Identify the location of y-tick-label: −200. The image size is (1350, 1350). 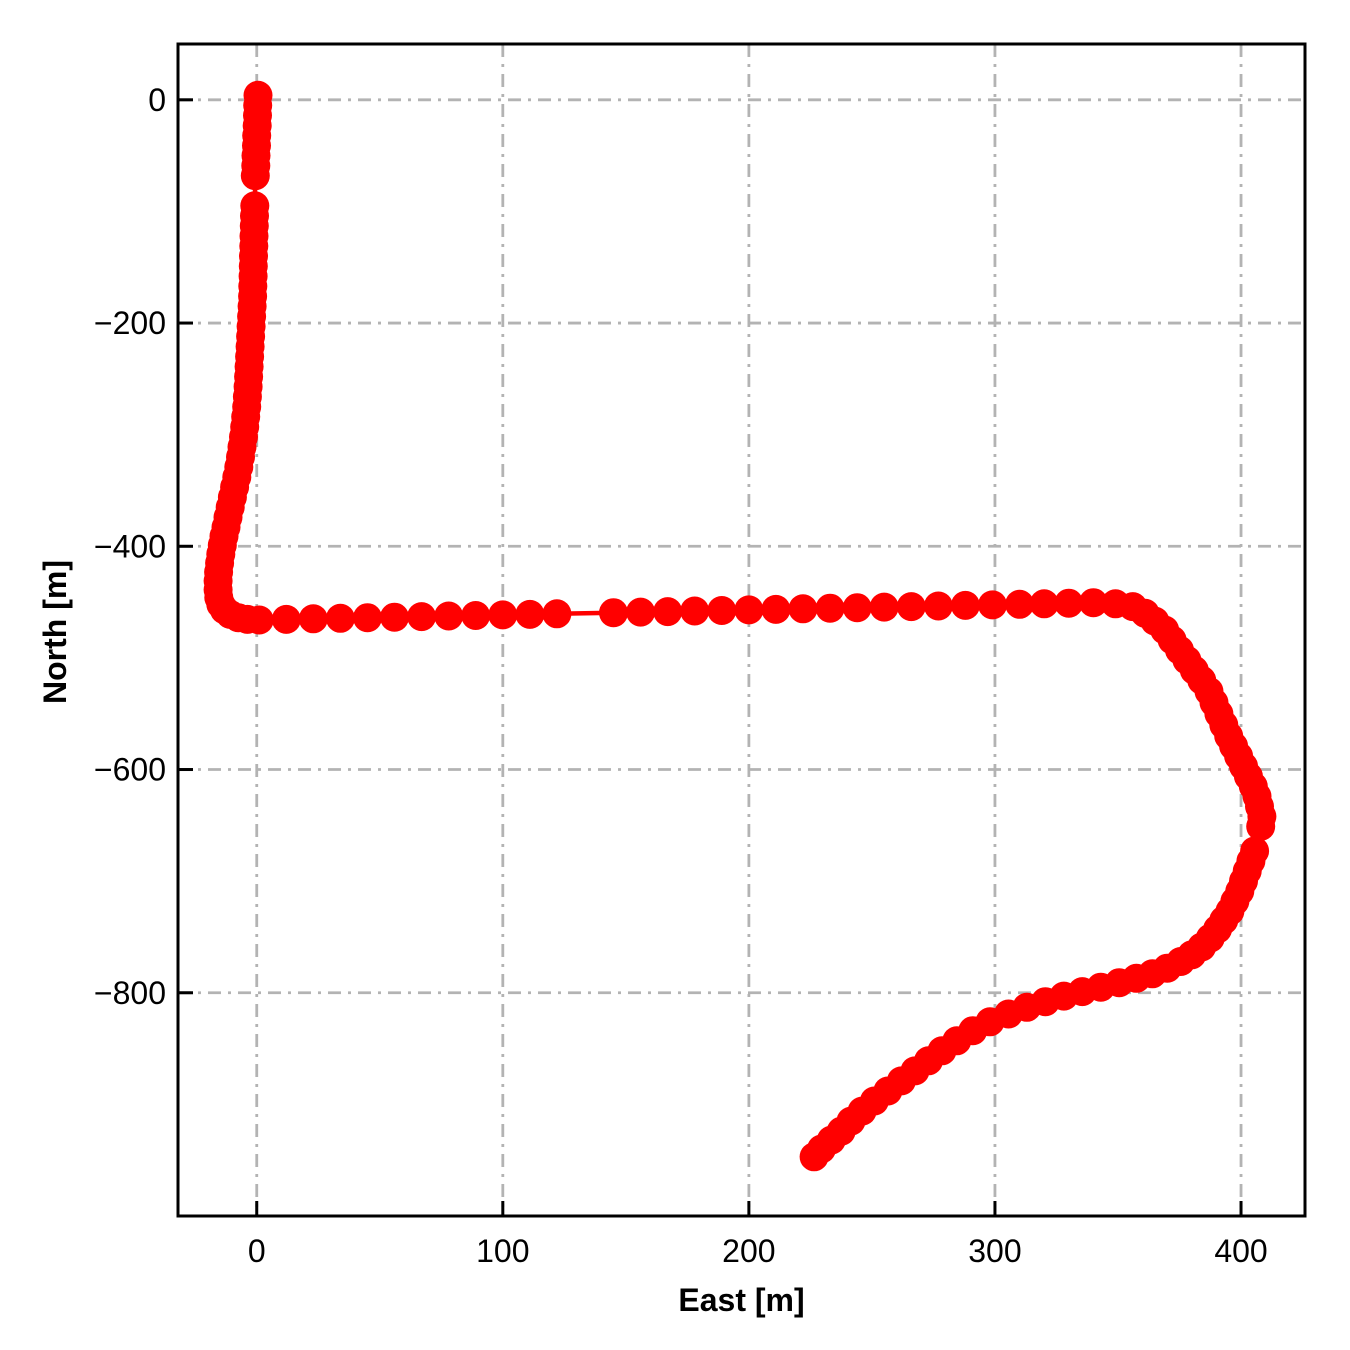
(130, 323).